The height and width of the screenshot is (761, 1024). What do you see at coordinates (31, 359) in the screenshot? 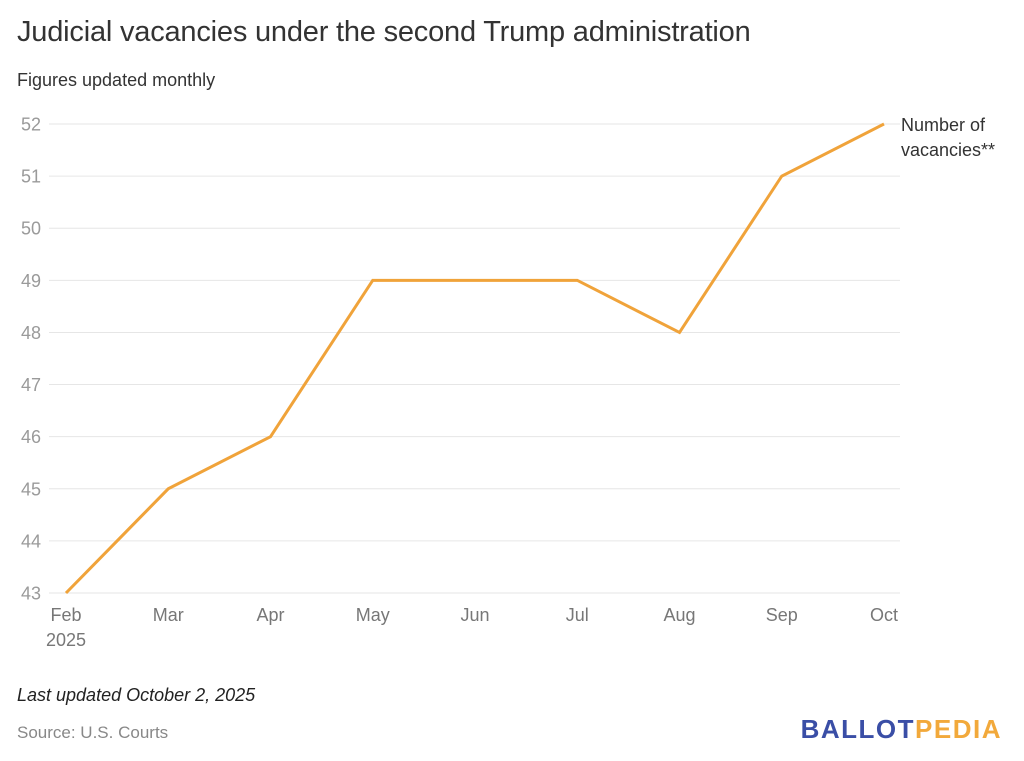
I see `y-axis-ticks: 43 44 45 46 47 48 49 50 51 52` at bounding box center [31, 359].